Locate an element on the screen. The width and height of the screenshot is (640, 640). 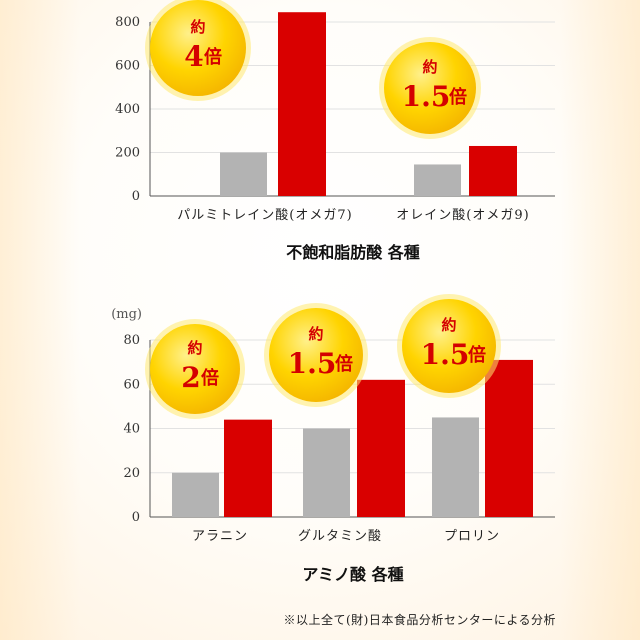
badge-number: 4 is located at coordinates (193, 56).